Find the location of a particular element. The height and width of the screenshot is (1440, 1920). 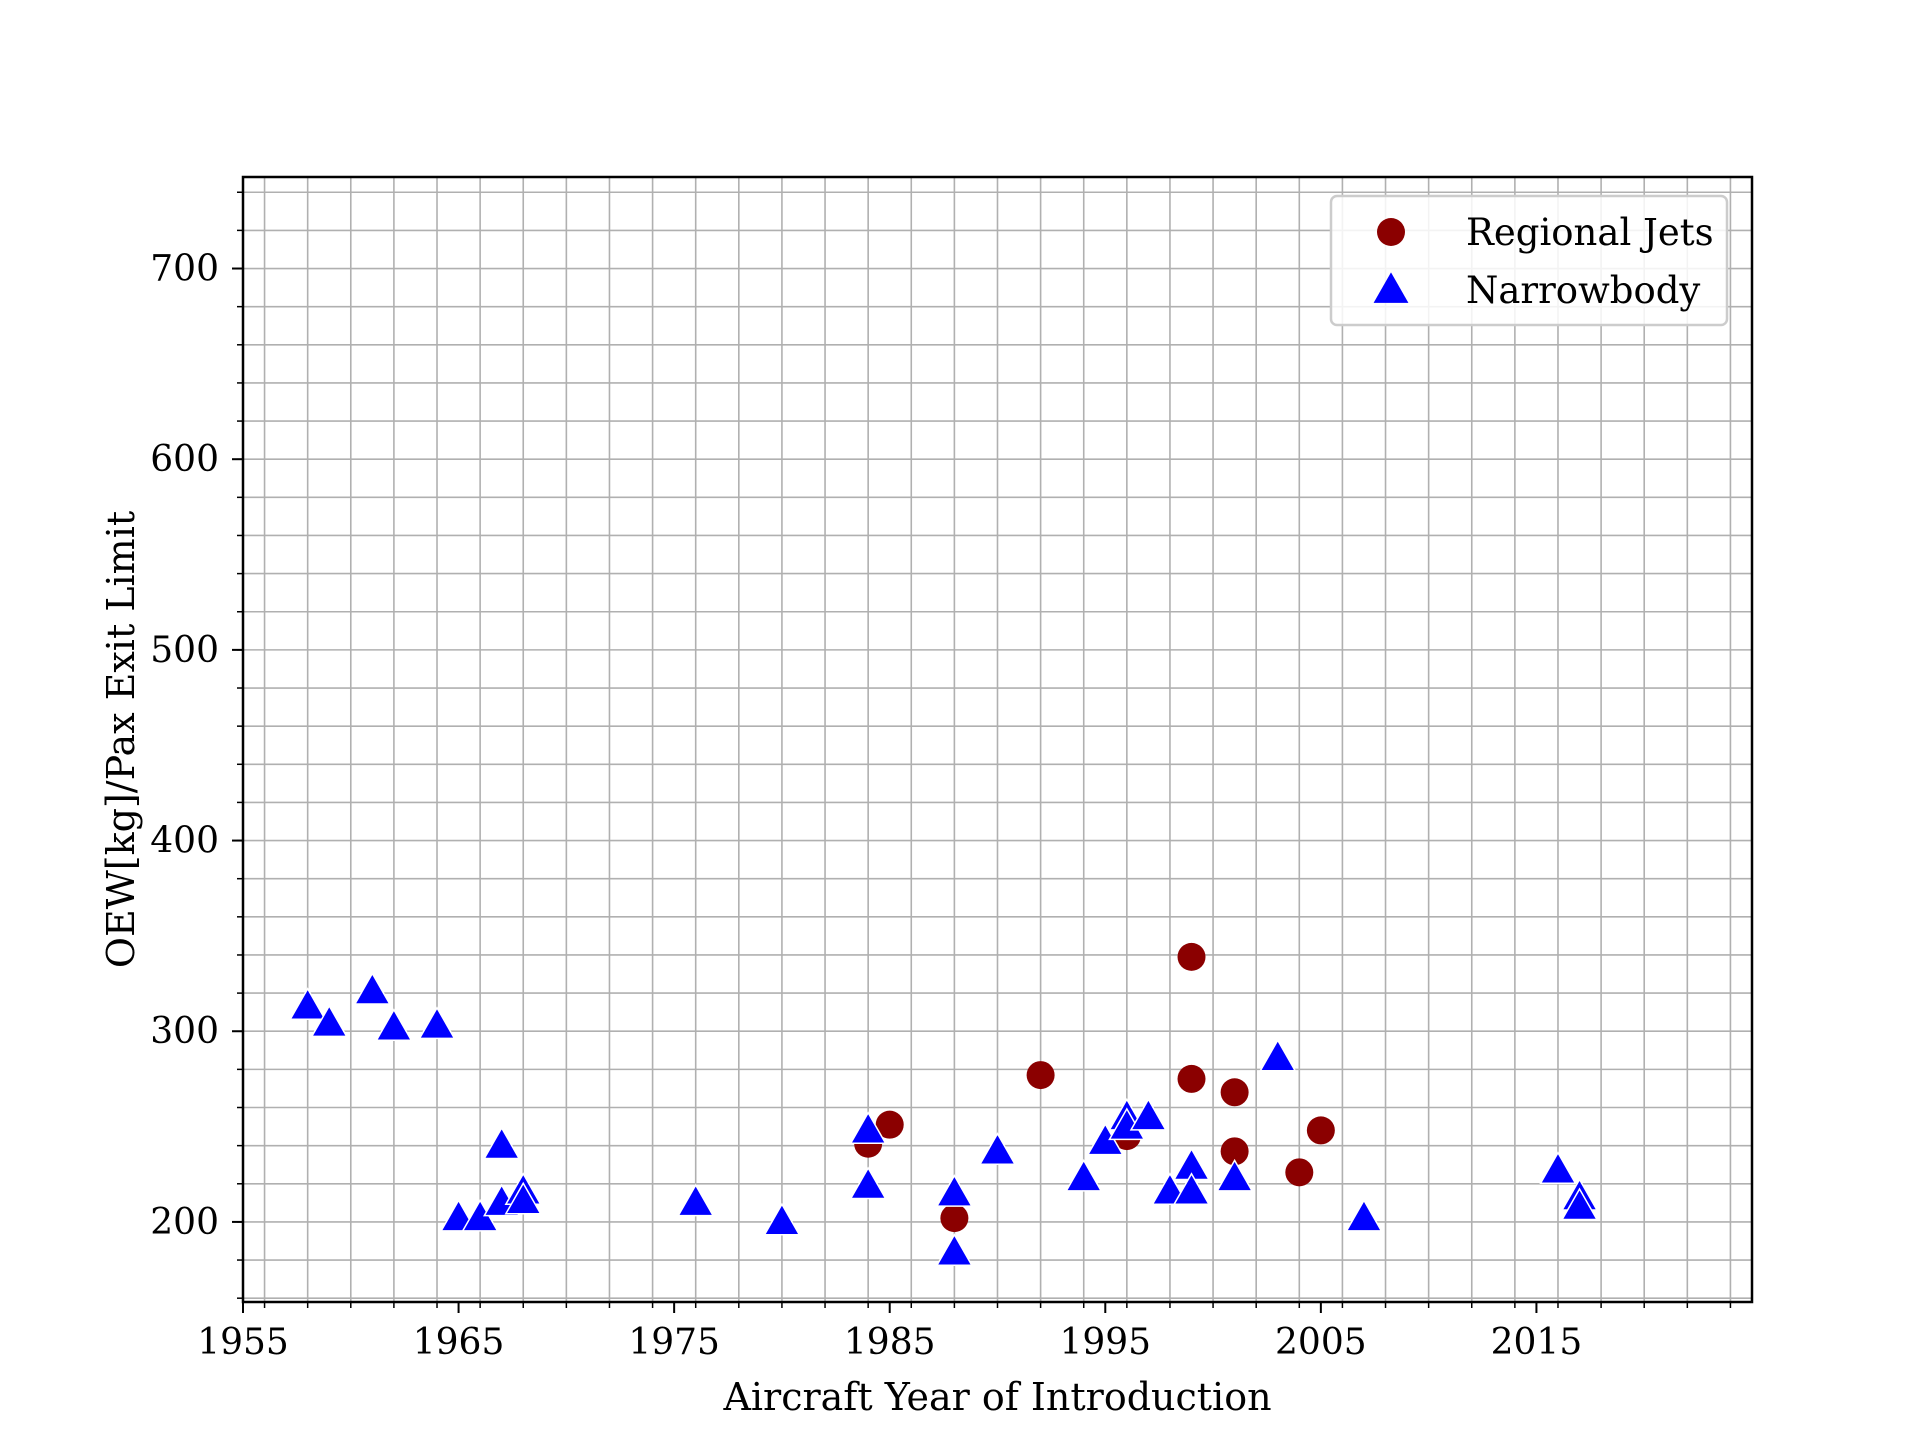

y-tick-label: 200 is located at coordinates (184, 1222).